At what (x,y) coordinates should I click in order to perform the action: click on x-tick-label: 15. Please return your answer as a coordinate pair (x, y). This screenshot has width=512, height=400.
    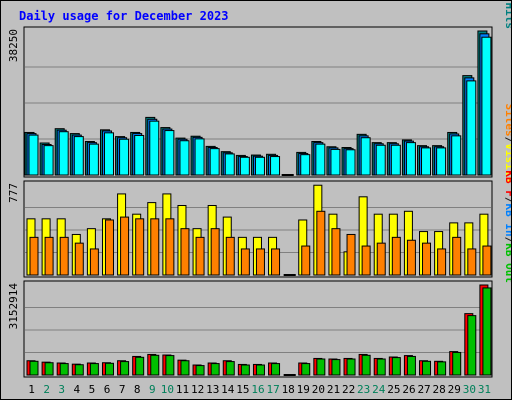
    Looking at the image, I should click on (242, 389).